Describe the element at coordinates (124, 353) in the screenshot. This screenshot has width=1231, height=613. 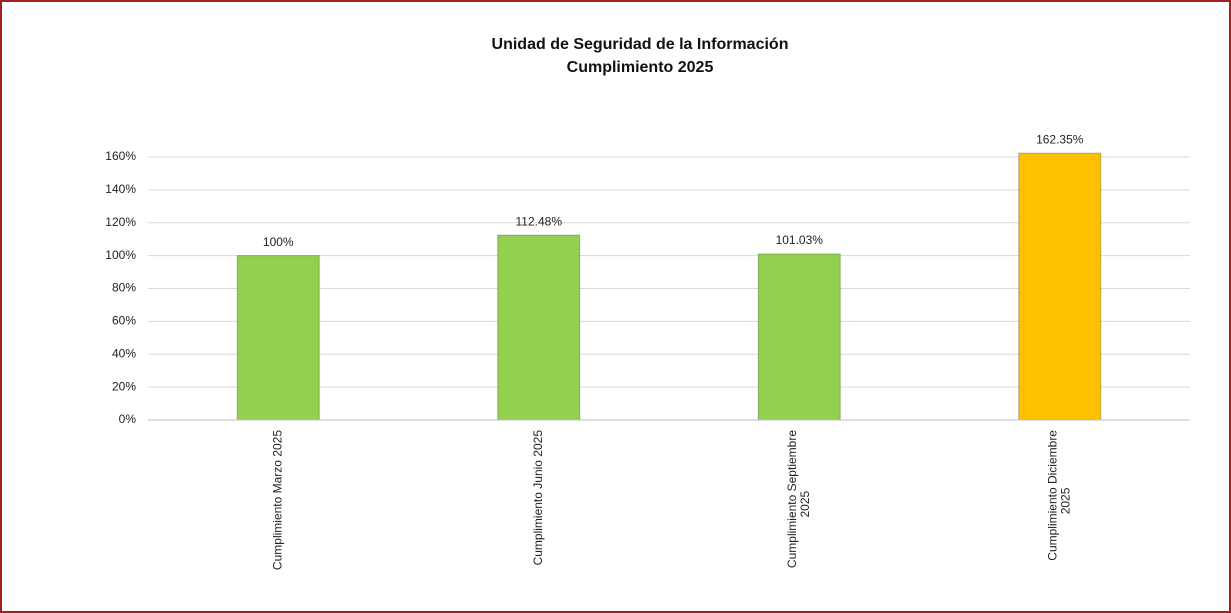
I see `y-tick-label: 40%` at that location.